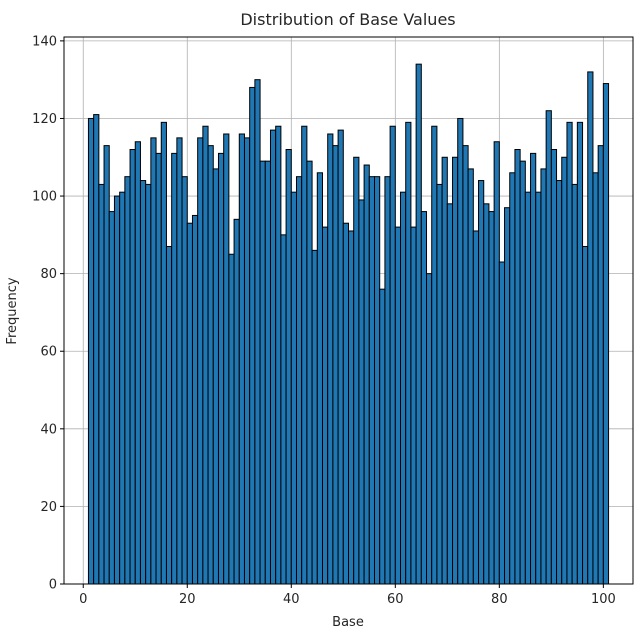 The width and height of the screenshot is (640, 631). Describe the element at coordinates (48, 429) in the screenshot. I see `y-tick-label: 40` at that location.